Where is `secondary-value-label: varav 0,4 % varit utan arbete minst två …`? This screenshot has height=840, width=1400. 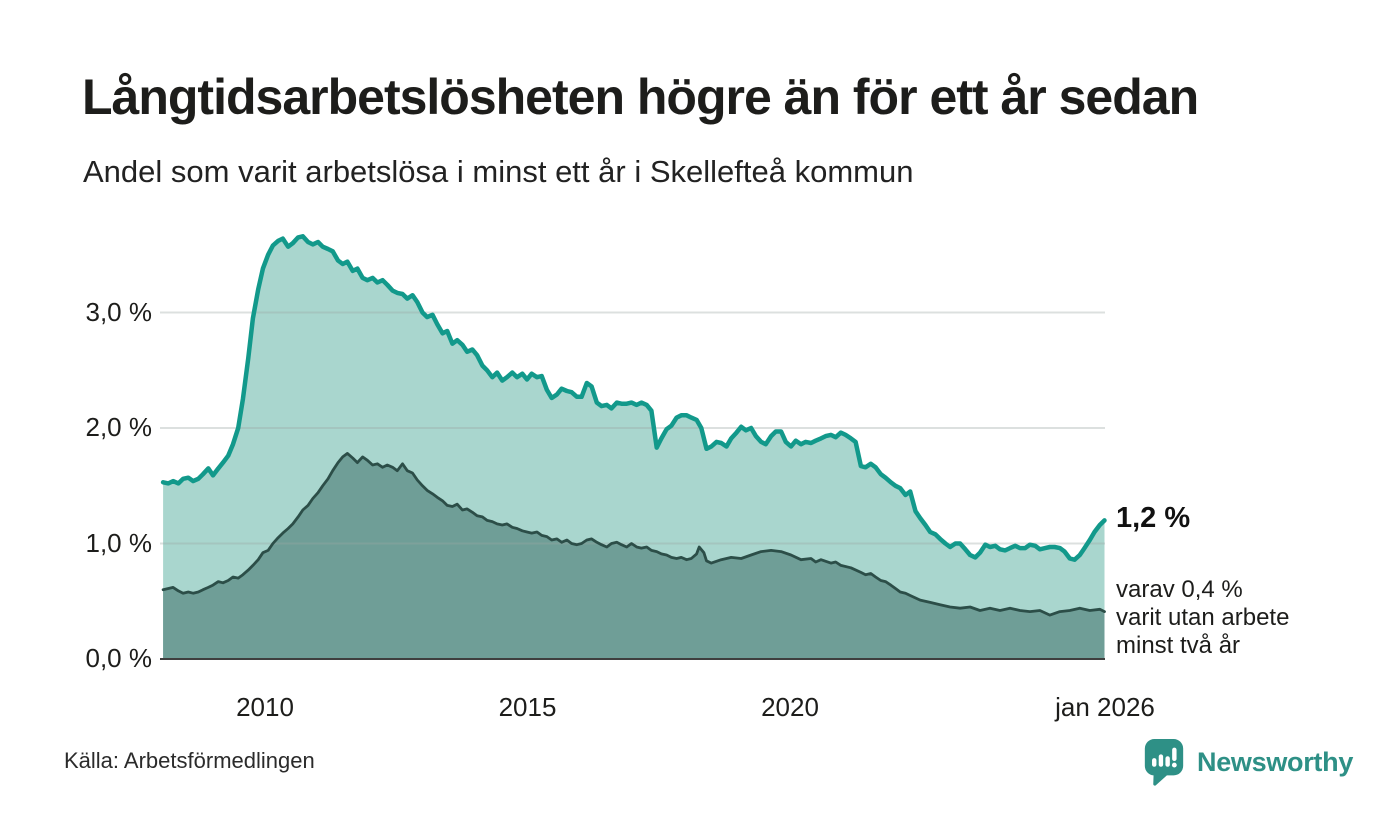 secondary-value-label: varav 0,4 % varit utan arbete minst två … is located at coordinates (1202, 618).